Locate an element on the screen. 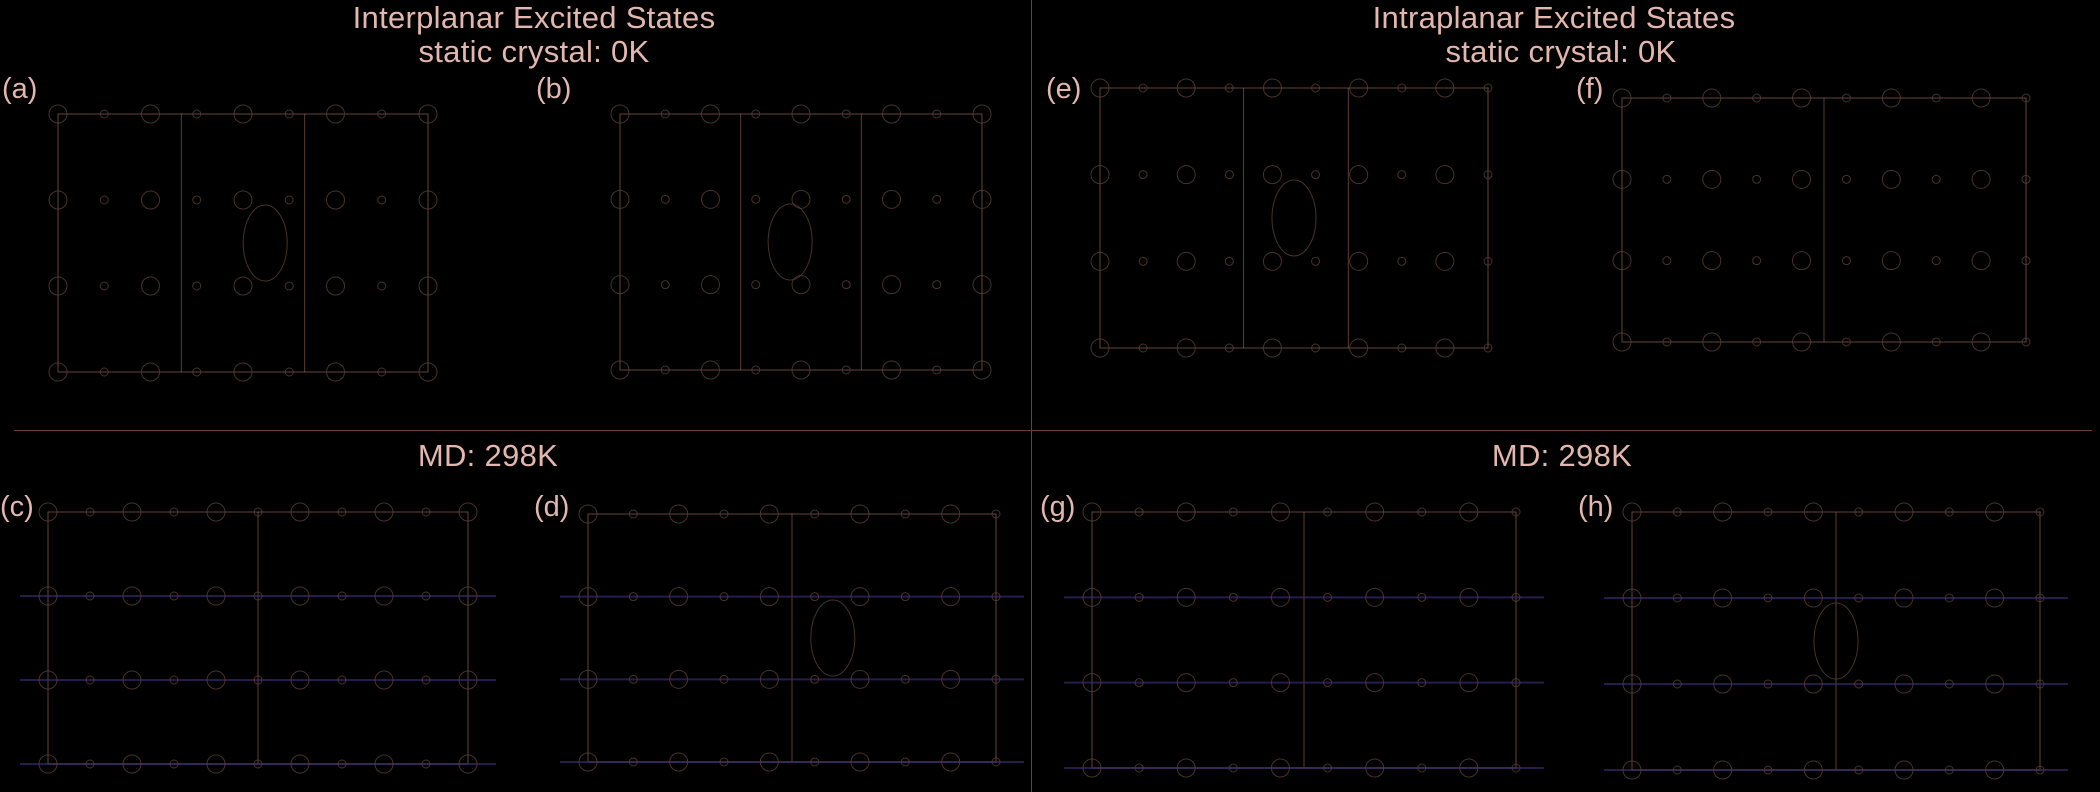 This screenshot has height=792, width=2100. horizontal-divider is located at coordinates (1053, 430).